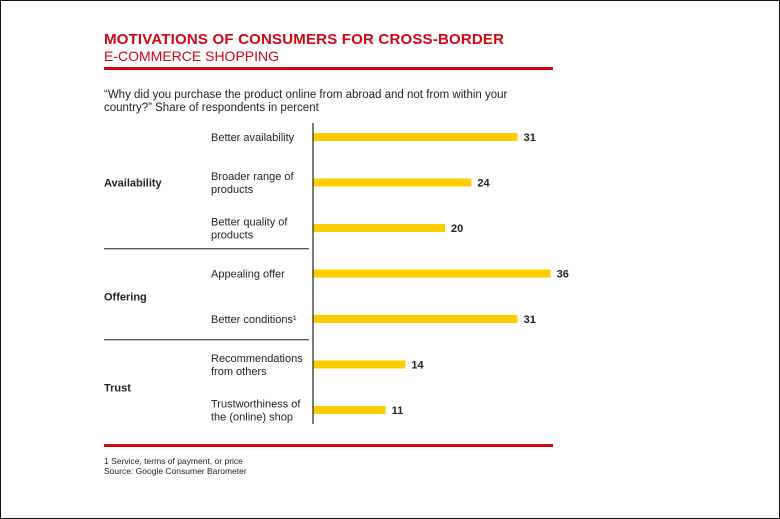  I want to click on data-label: 20, so click(457, 229).